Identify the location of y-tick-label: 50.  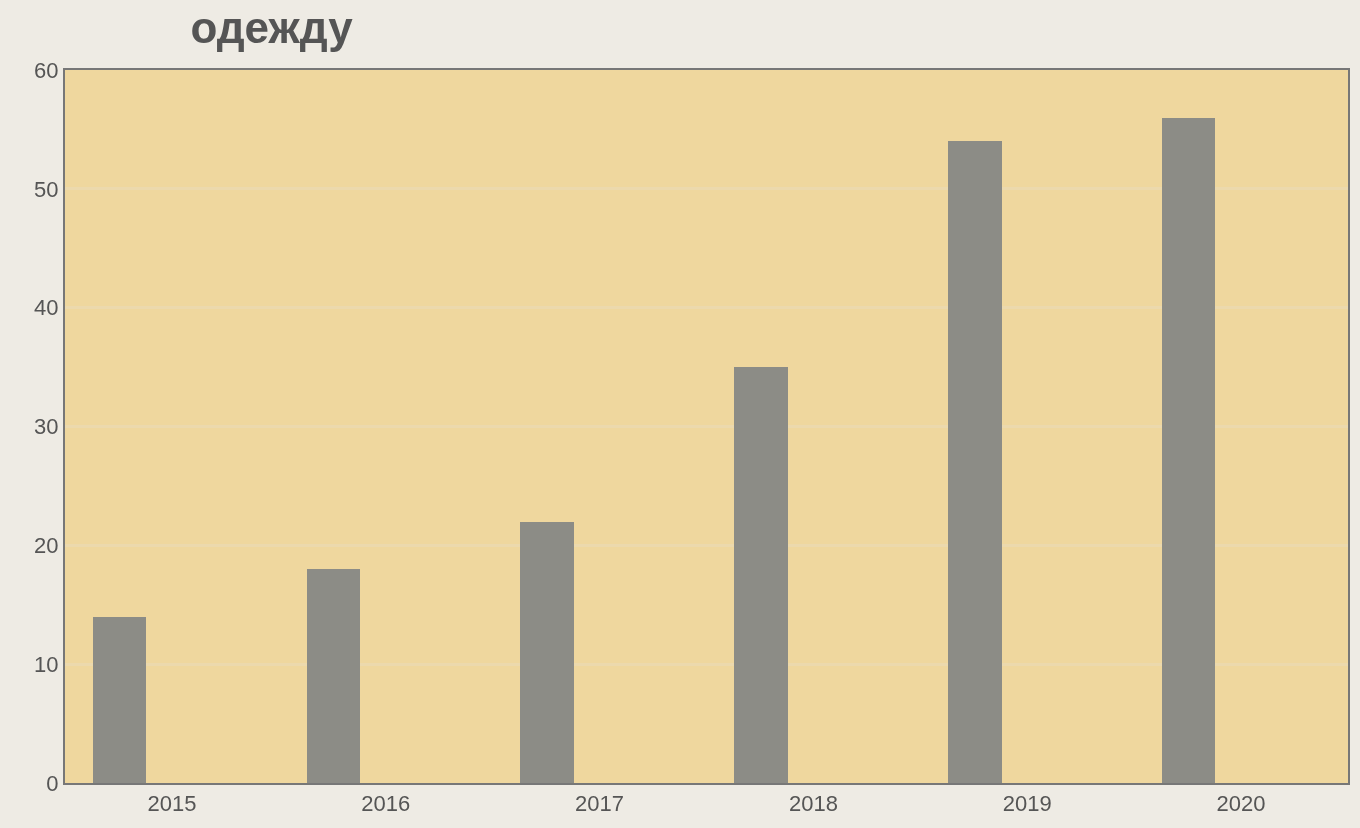
(46, 189).